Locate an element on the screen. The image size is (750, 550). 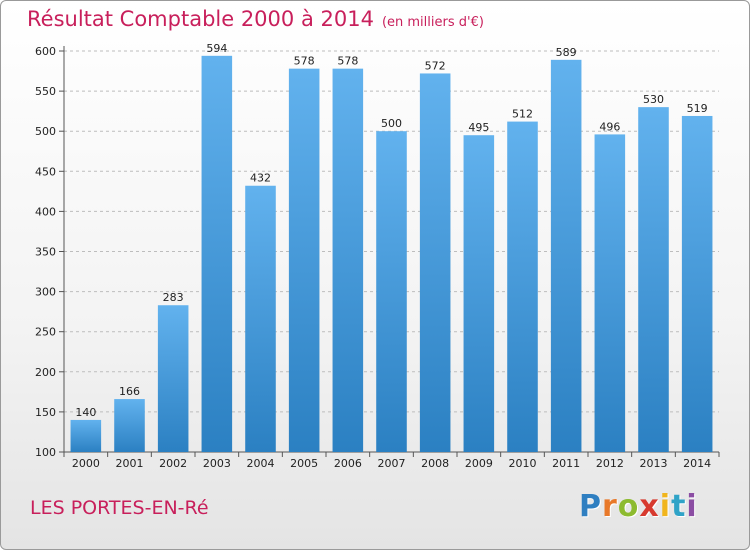
bar-2005 is located at coordinates (304, 260).